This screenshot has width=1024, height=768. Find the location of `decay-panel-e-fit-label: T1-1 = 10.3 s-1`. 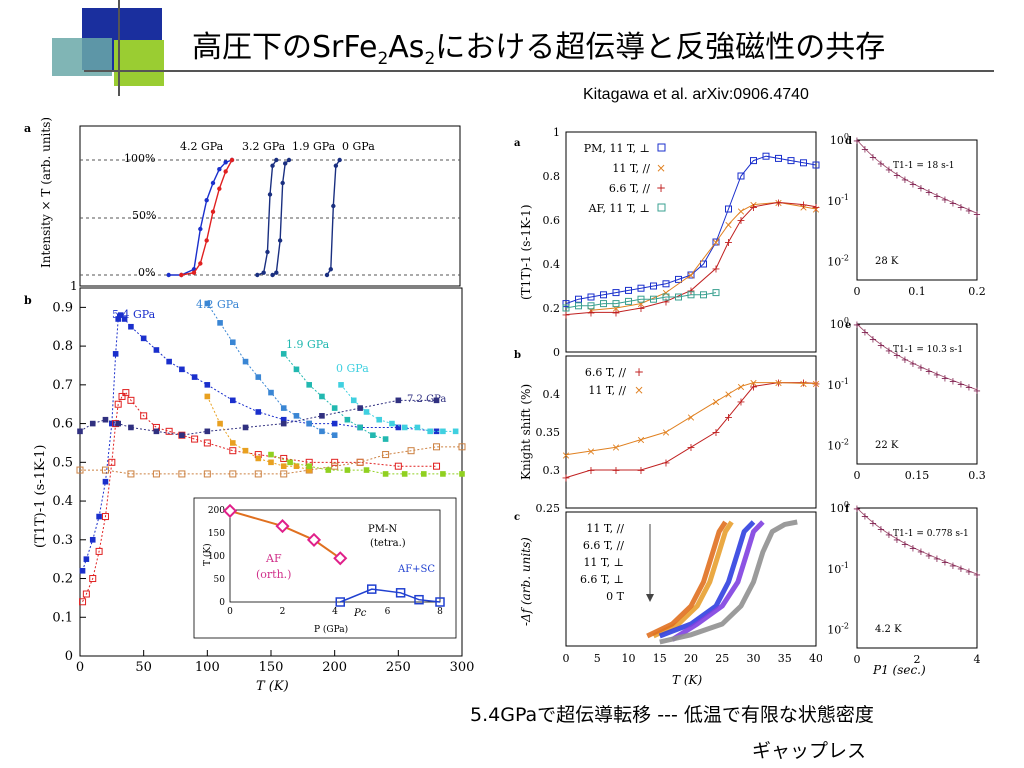

decay-panel-e-fit-label: T1-1 = 10.3 s-1 is located at coordinates (928, 350).